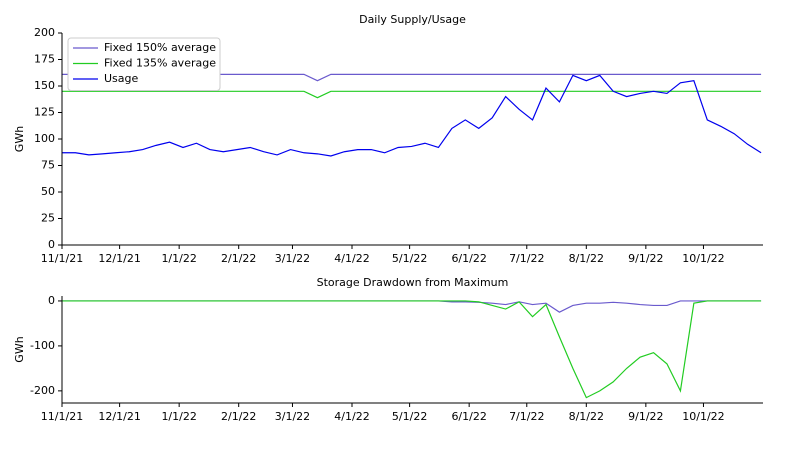 This screenshot has height=454, width=800. I want to click on y-tick-label: 50, so click(48, 191).